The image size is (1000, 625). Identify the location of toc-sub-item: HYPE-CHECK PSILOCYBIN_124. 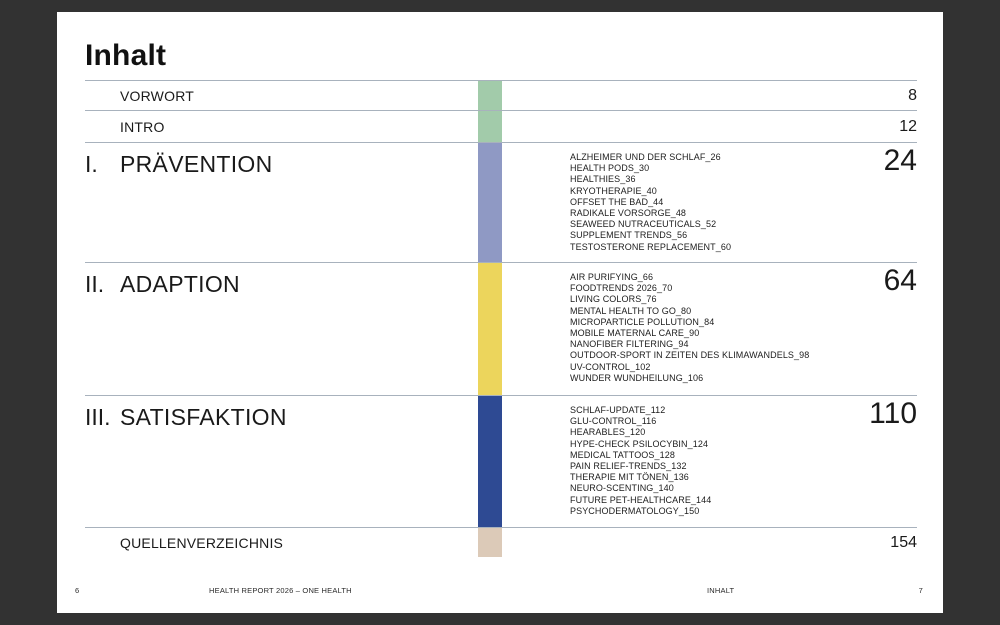
(639, 443).